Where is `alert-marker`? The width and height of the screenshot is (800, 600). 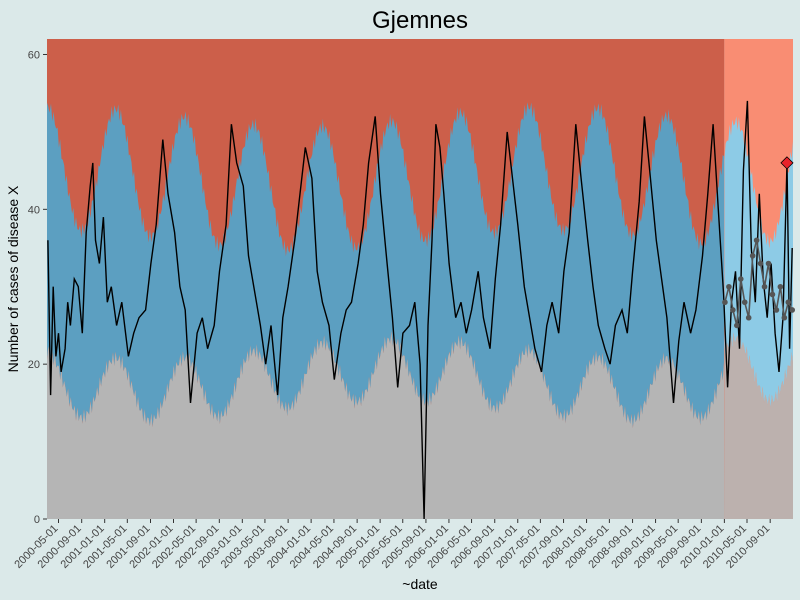
alert-marker is located at coordinates (787, 163).